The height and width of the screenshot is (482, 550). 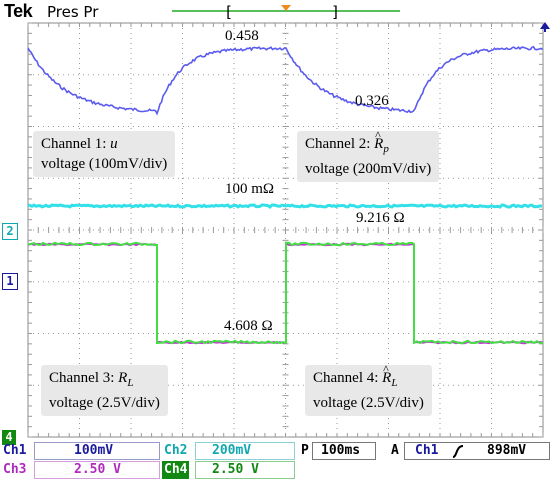 What do you see at coordinates (242, 36) in the screenshot?
I see `peak-value-label: 0.458` at bounding box center [242, 36].